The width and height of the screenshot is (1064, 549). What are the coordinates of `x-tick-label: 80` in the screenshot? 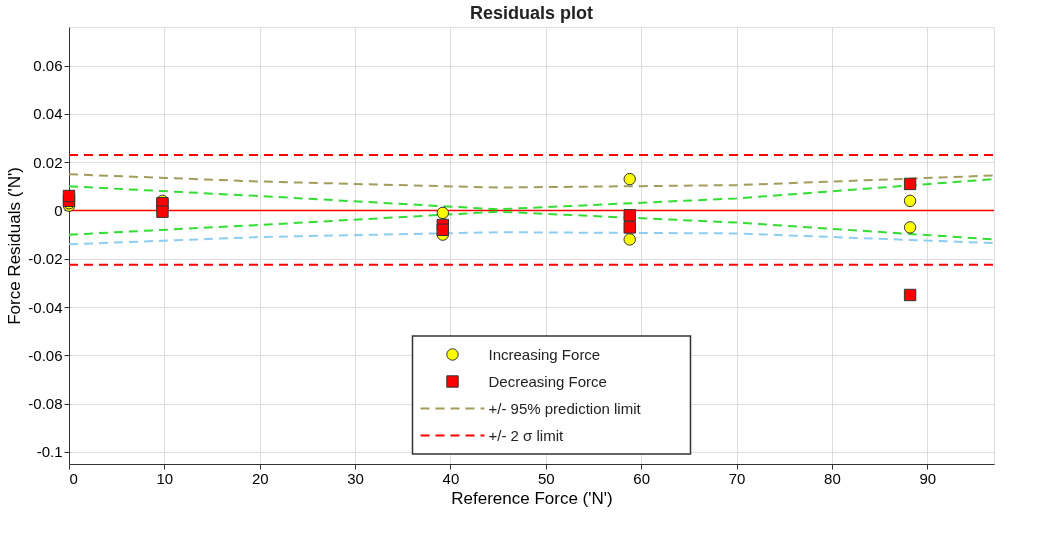 It's located at (832, 478).